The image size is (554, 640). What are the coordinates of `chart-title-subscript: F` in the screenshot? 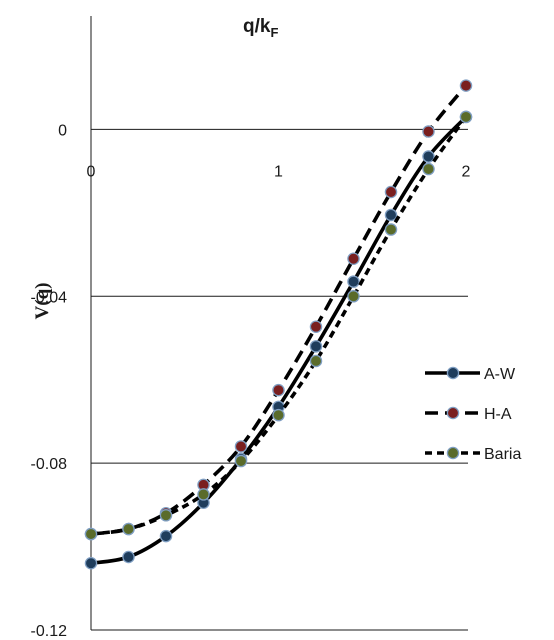 It's located at (274, 32).